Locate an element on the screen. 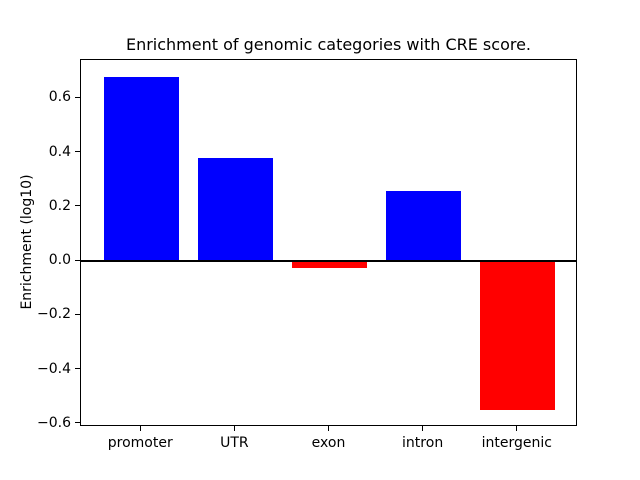 The image size is (640, 480). x-tick-label-UTR: UTR is located at coordinates (234, 443).